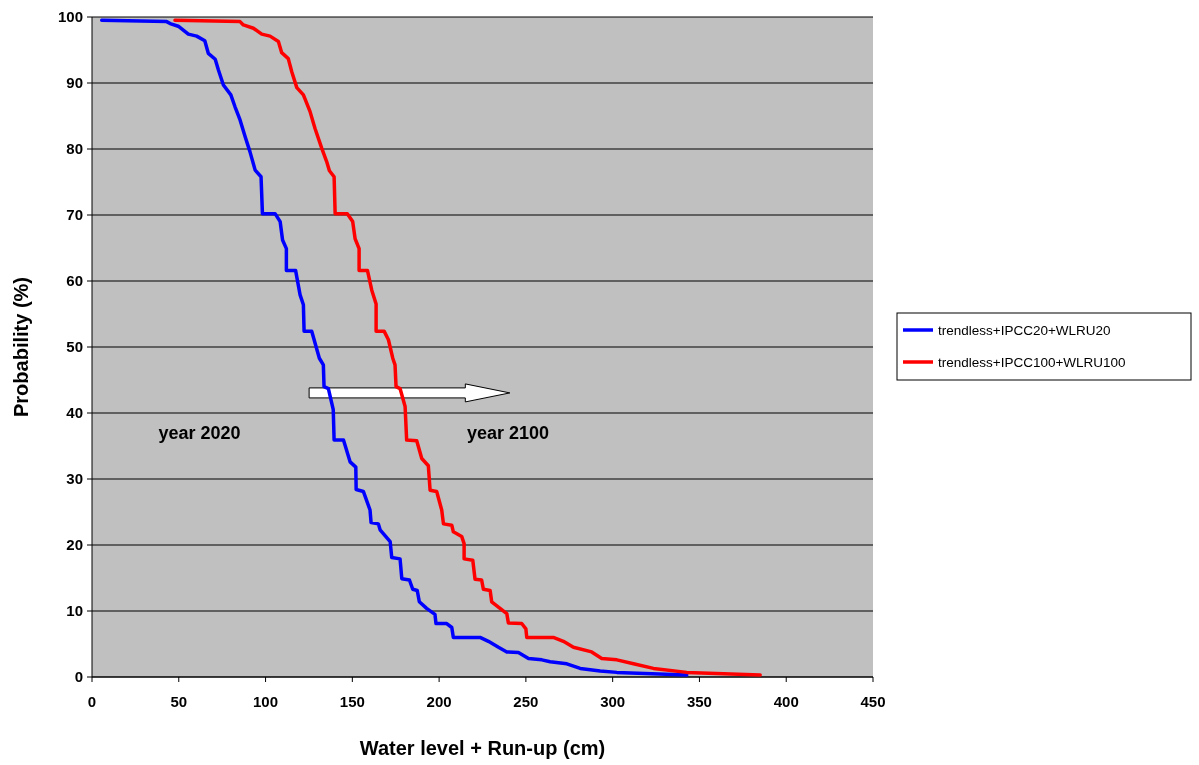 Image resolution: width=1199 pixels, height=765 pixels. What do you see at coordinates (74, 479) in the screenshot?
I see `y-tick-label: 30` at bounding box center [74, 479].